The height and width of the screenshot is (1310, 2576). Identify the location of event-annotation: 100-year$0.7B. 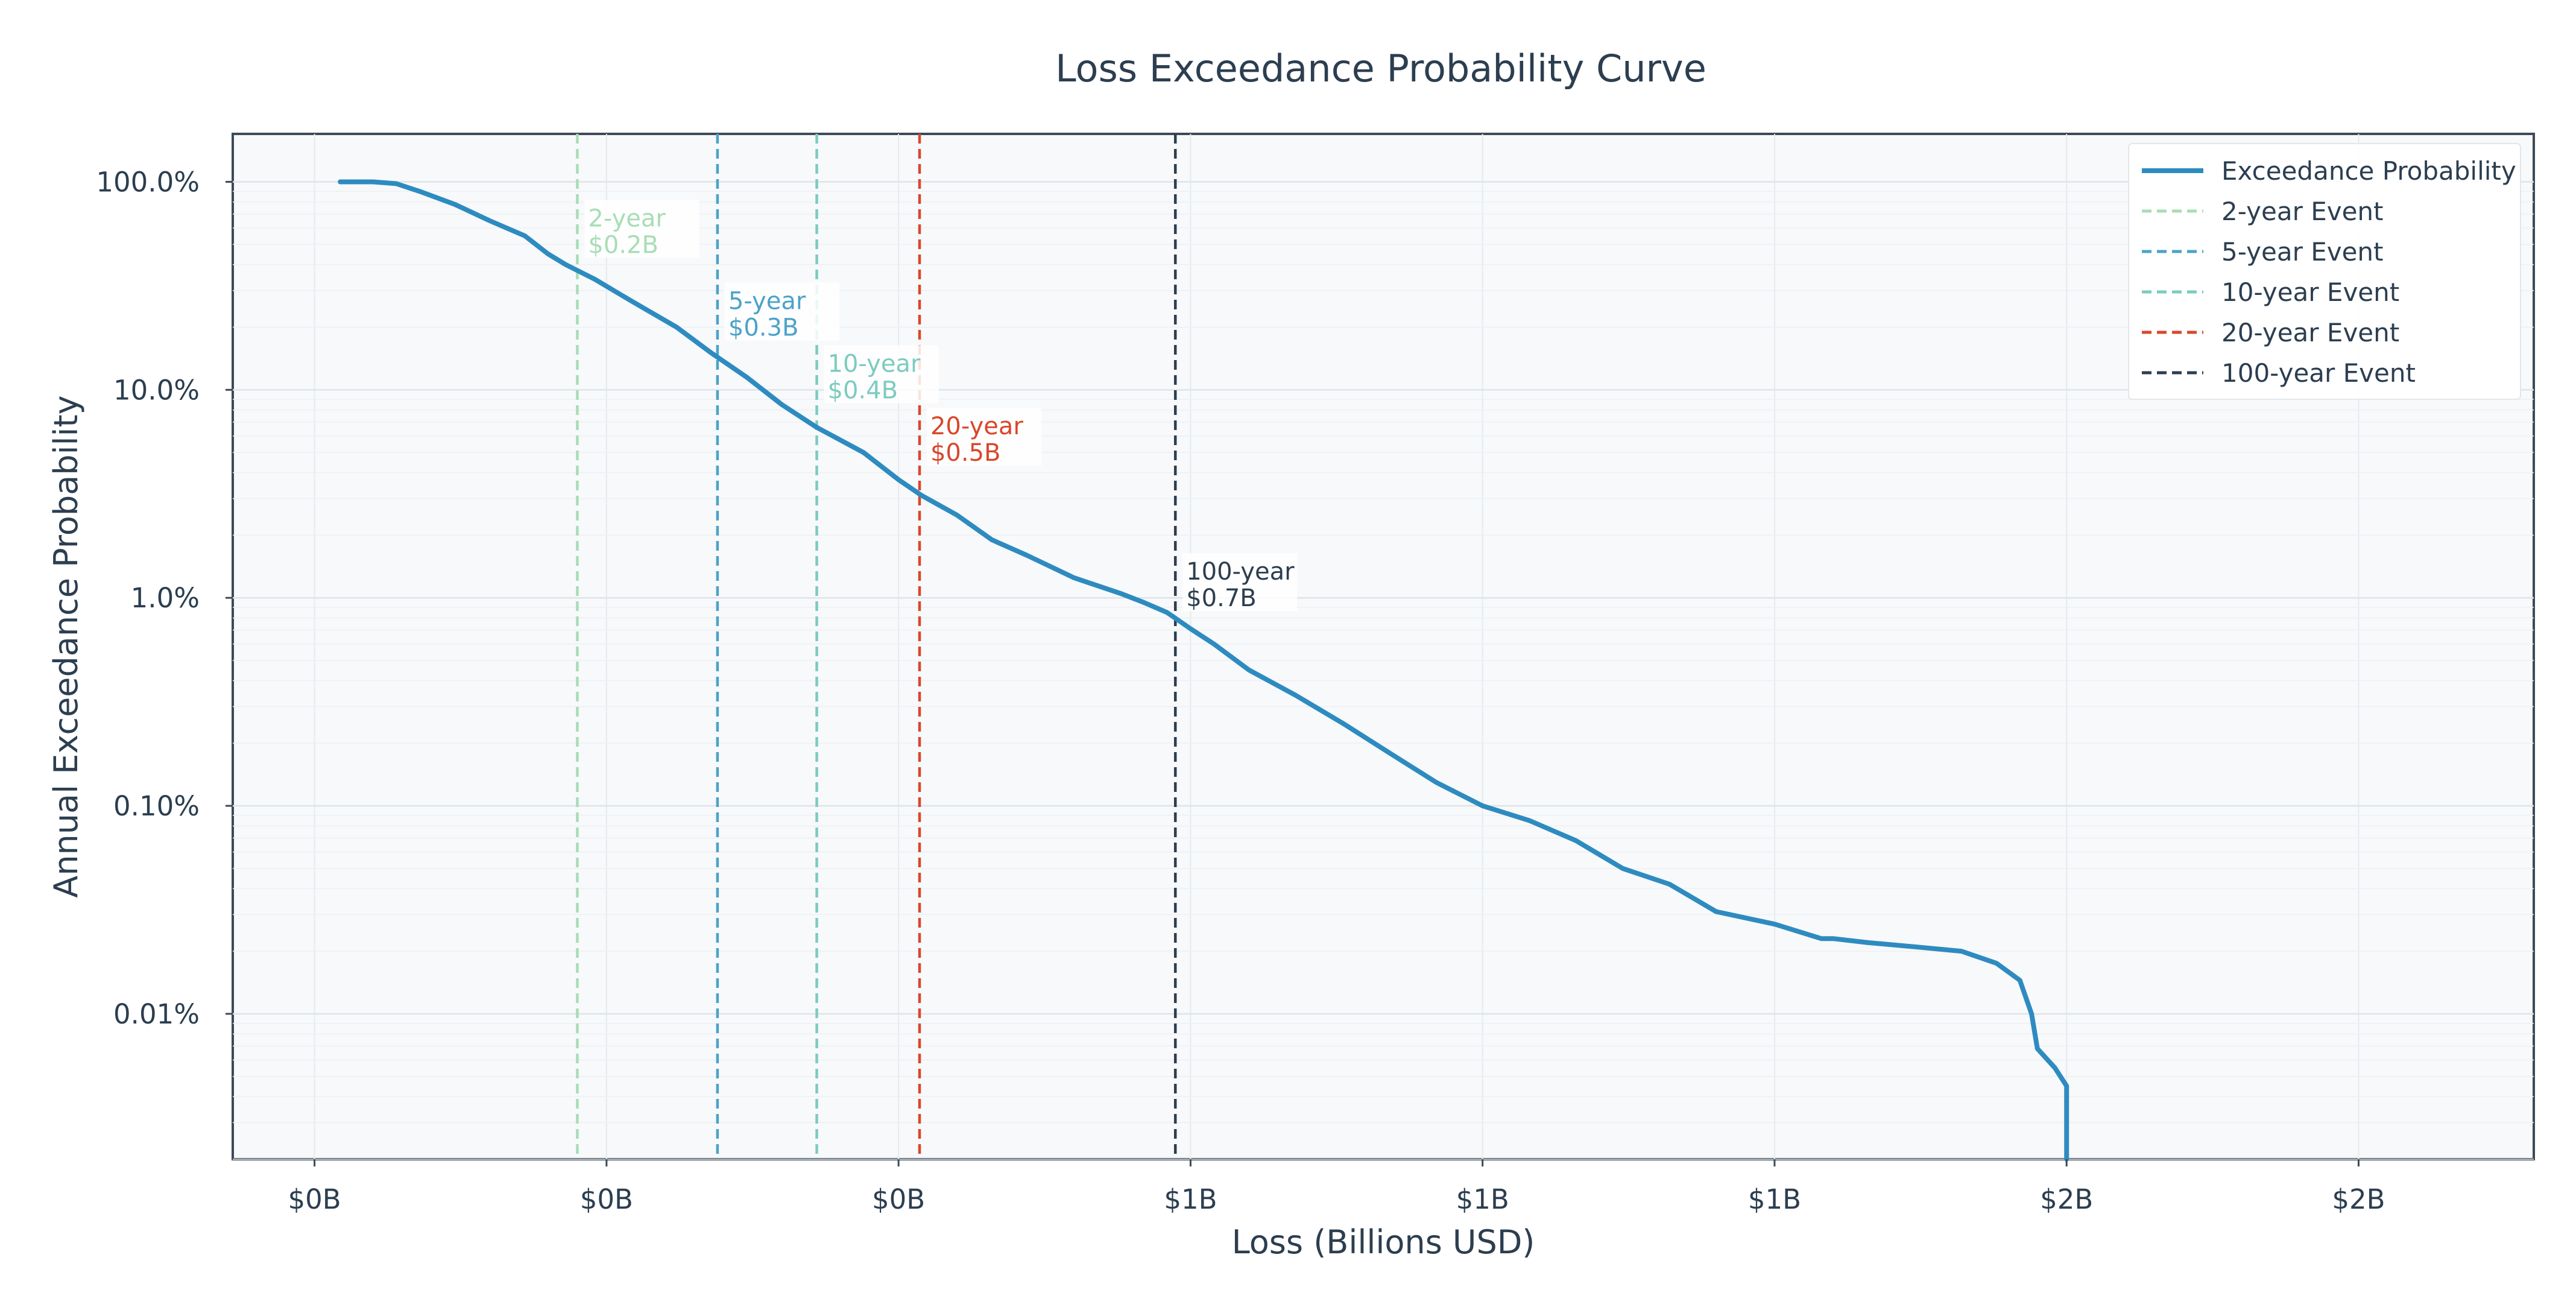
(1240, 582).